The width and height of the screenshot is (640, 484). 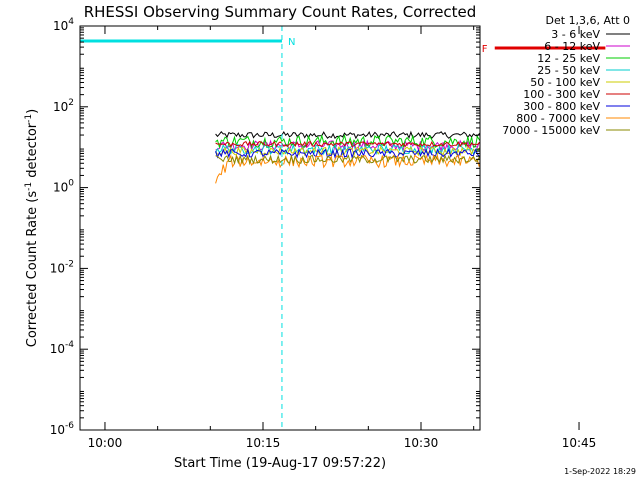 What do you see at coordinates (280, 463) in the screenshot?
I see `x-axis-label: Start Time (19-Aug-17 09:57:22)` at bounding box center [280, 463].